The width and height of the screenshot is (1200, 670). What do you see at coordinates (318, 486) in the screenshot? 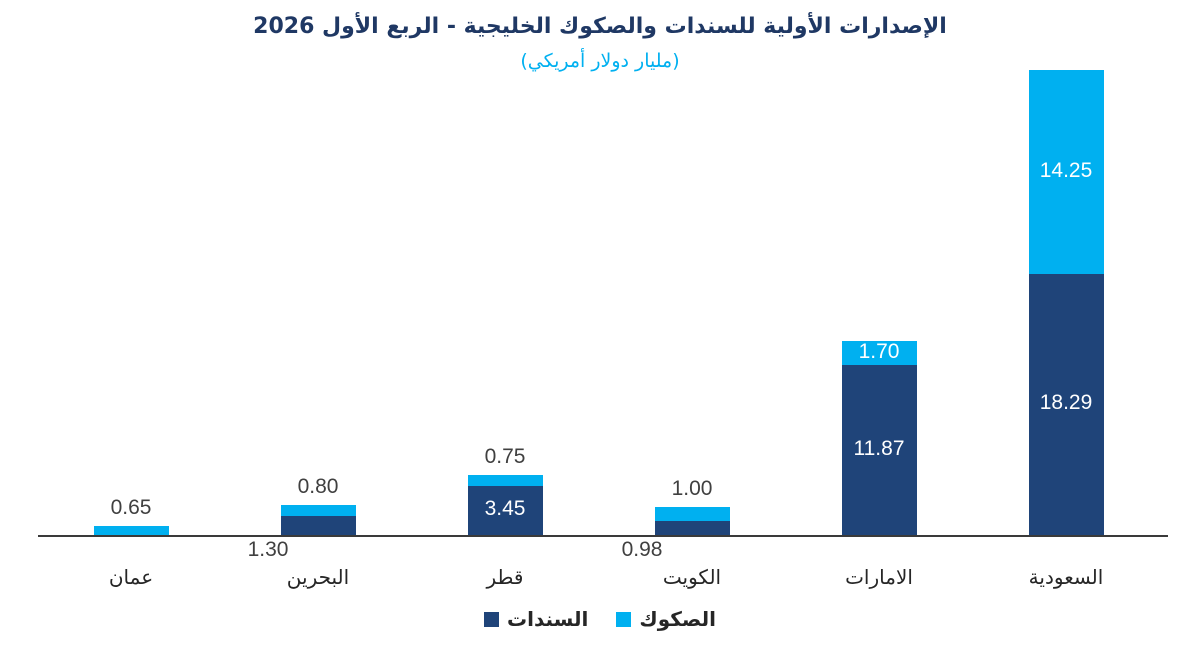
I see `data-label-sukuk: 0.80` at bounding box center [318, 486].